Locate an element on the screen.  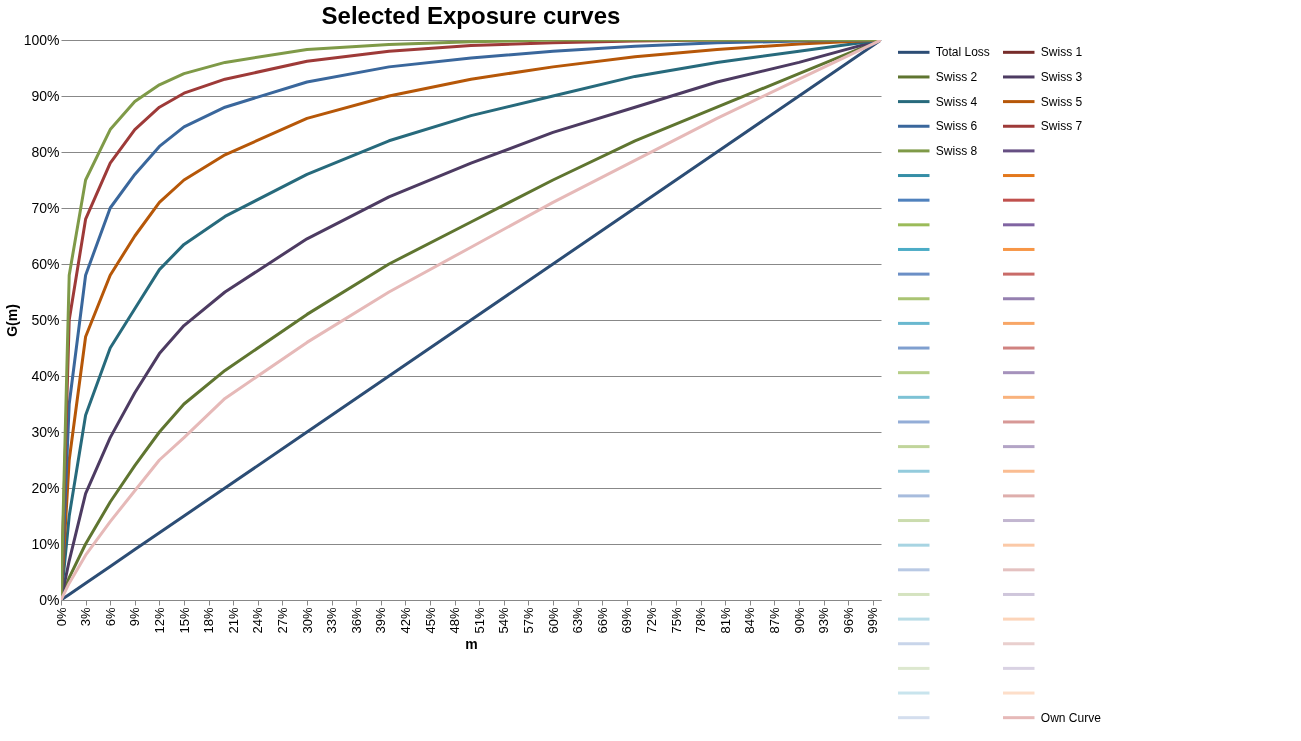
y-tick-label: 50% is located at coordinates (45, 319).